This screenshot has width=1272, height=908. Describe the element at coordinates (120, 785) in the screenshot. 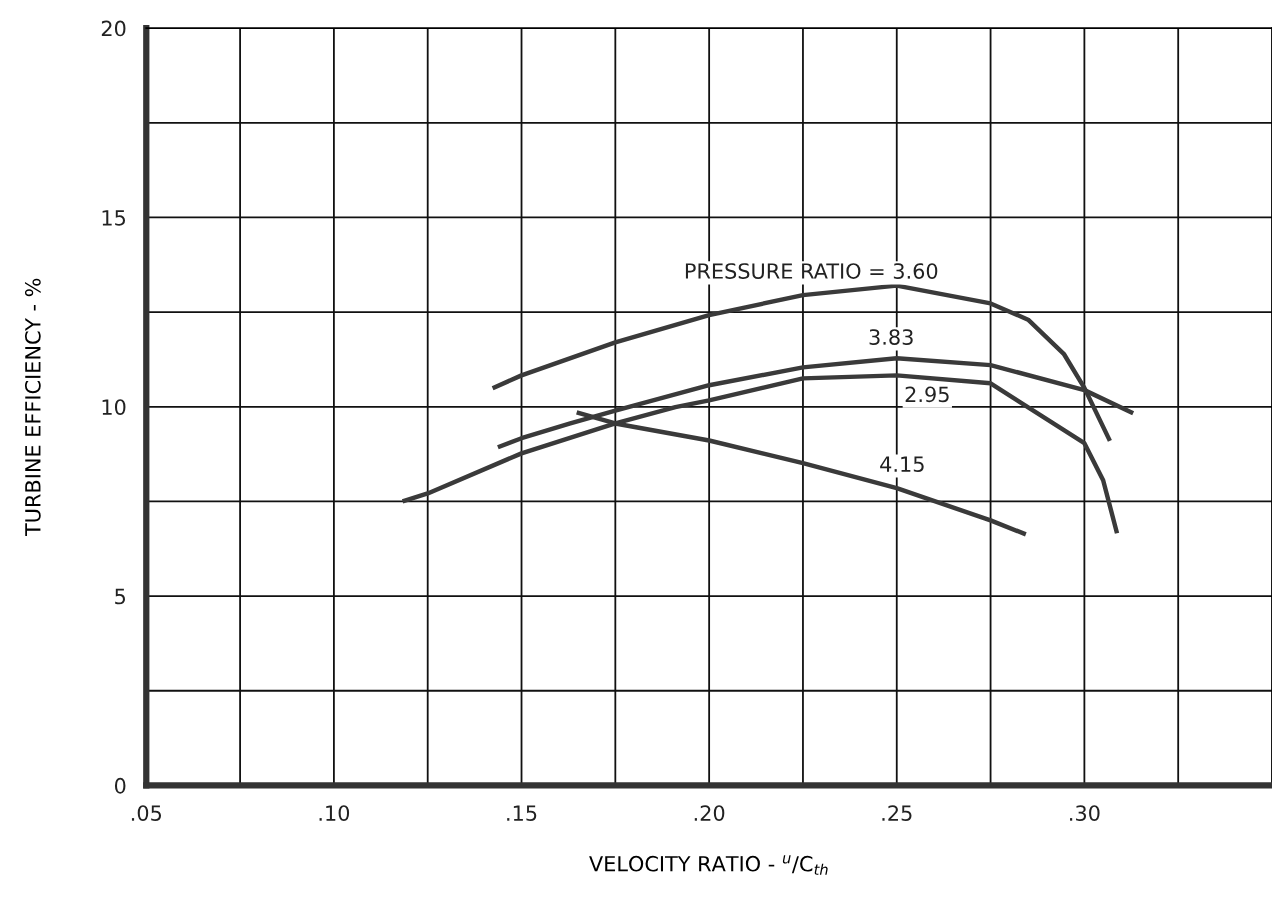

I see `y-tick-label: 0` at that location.